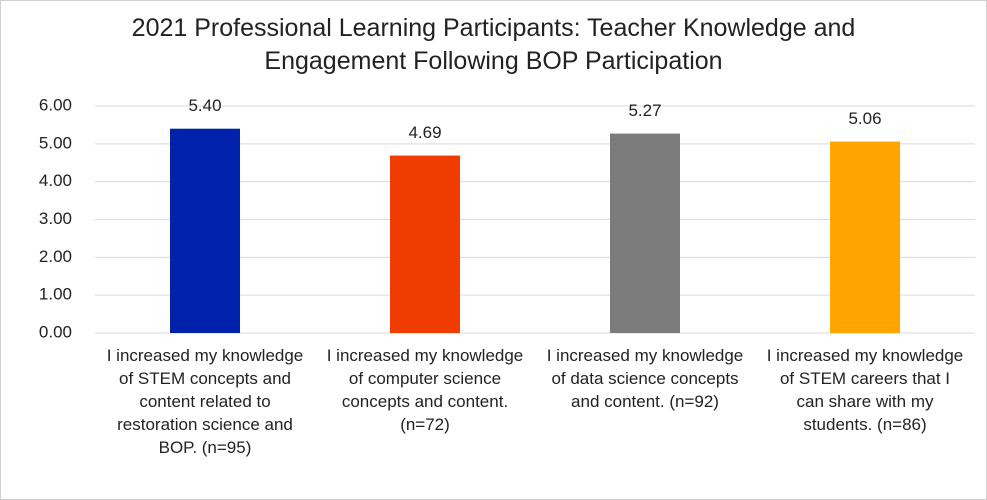 The image size is (987, 500). Describe the element at coordinates (204, 105) in the screenshot. I see `data-label: 5.40` at that location.